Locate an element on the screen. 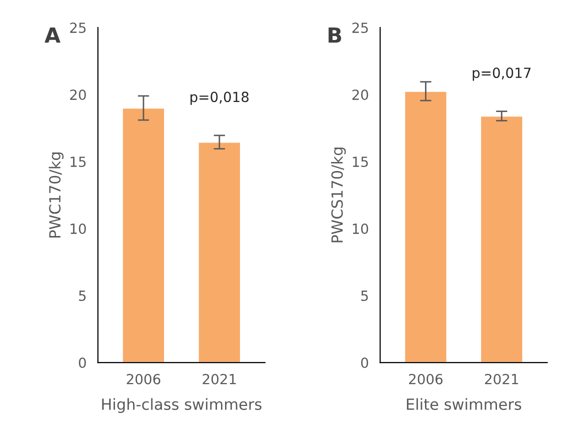  chart-title: B is located at coordinates (335, 35).